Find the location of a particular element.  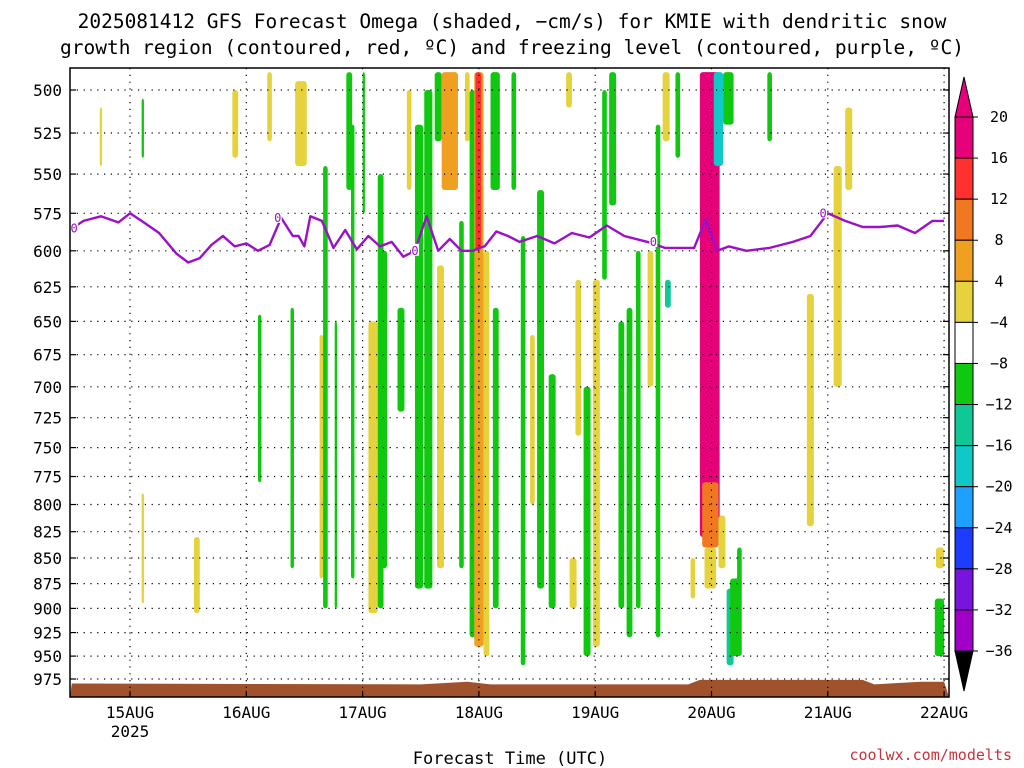

ytick-label-525: 525 is located at coordinates (47, 133).